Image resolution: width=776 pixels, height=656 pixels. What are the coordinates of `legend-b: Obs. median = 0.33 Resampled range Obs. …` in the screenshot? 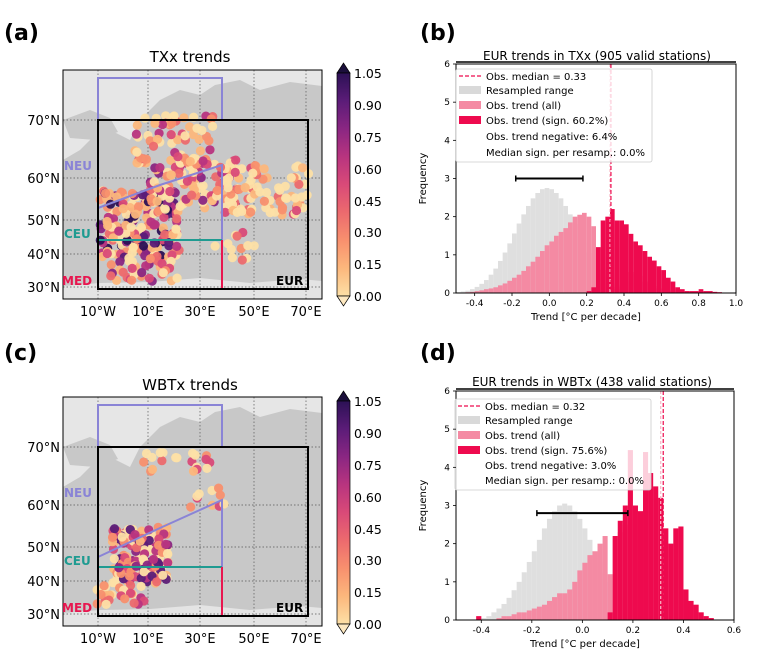 It's located at (552, 115).